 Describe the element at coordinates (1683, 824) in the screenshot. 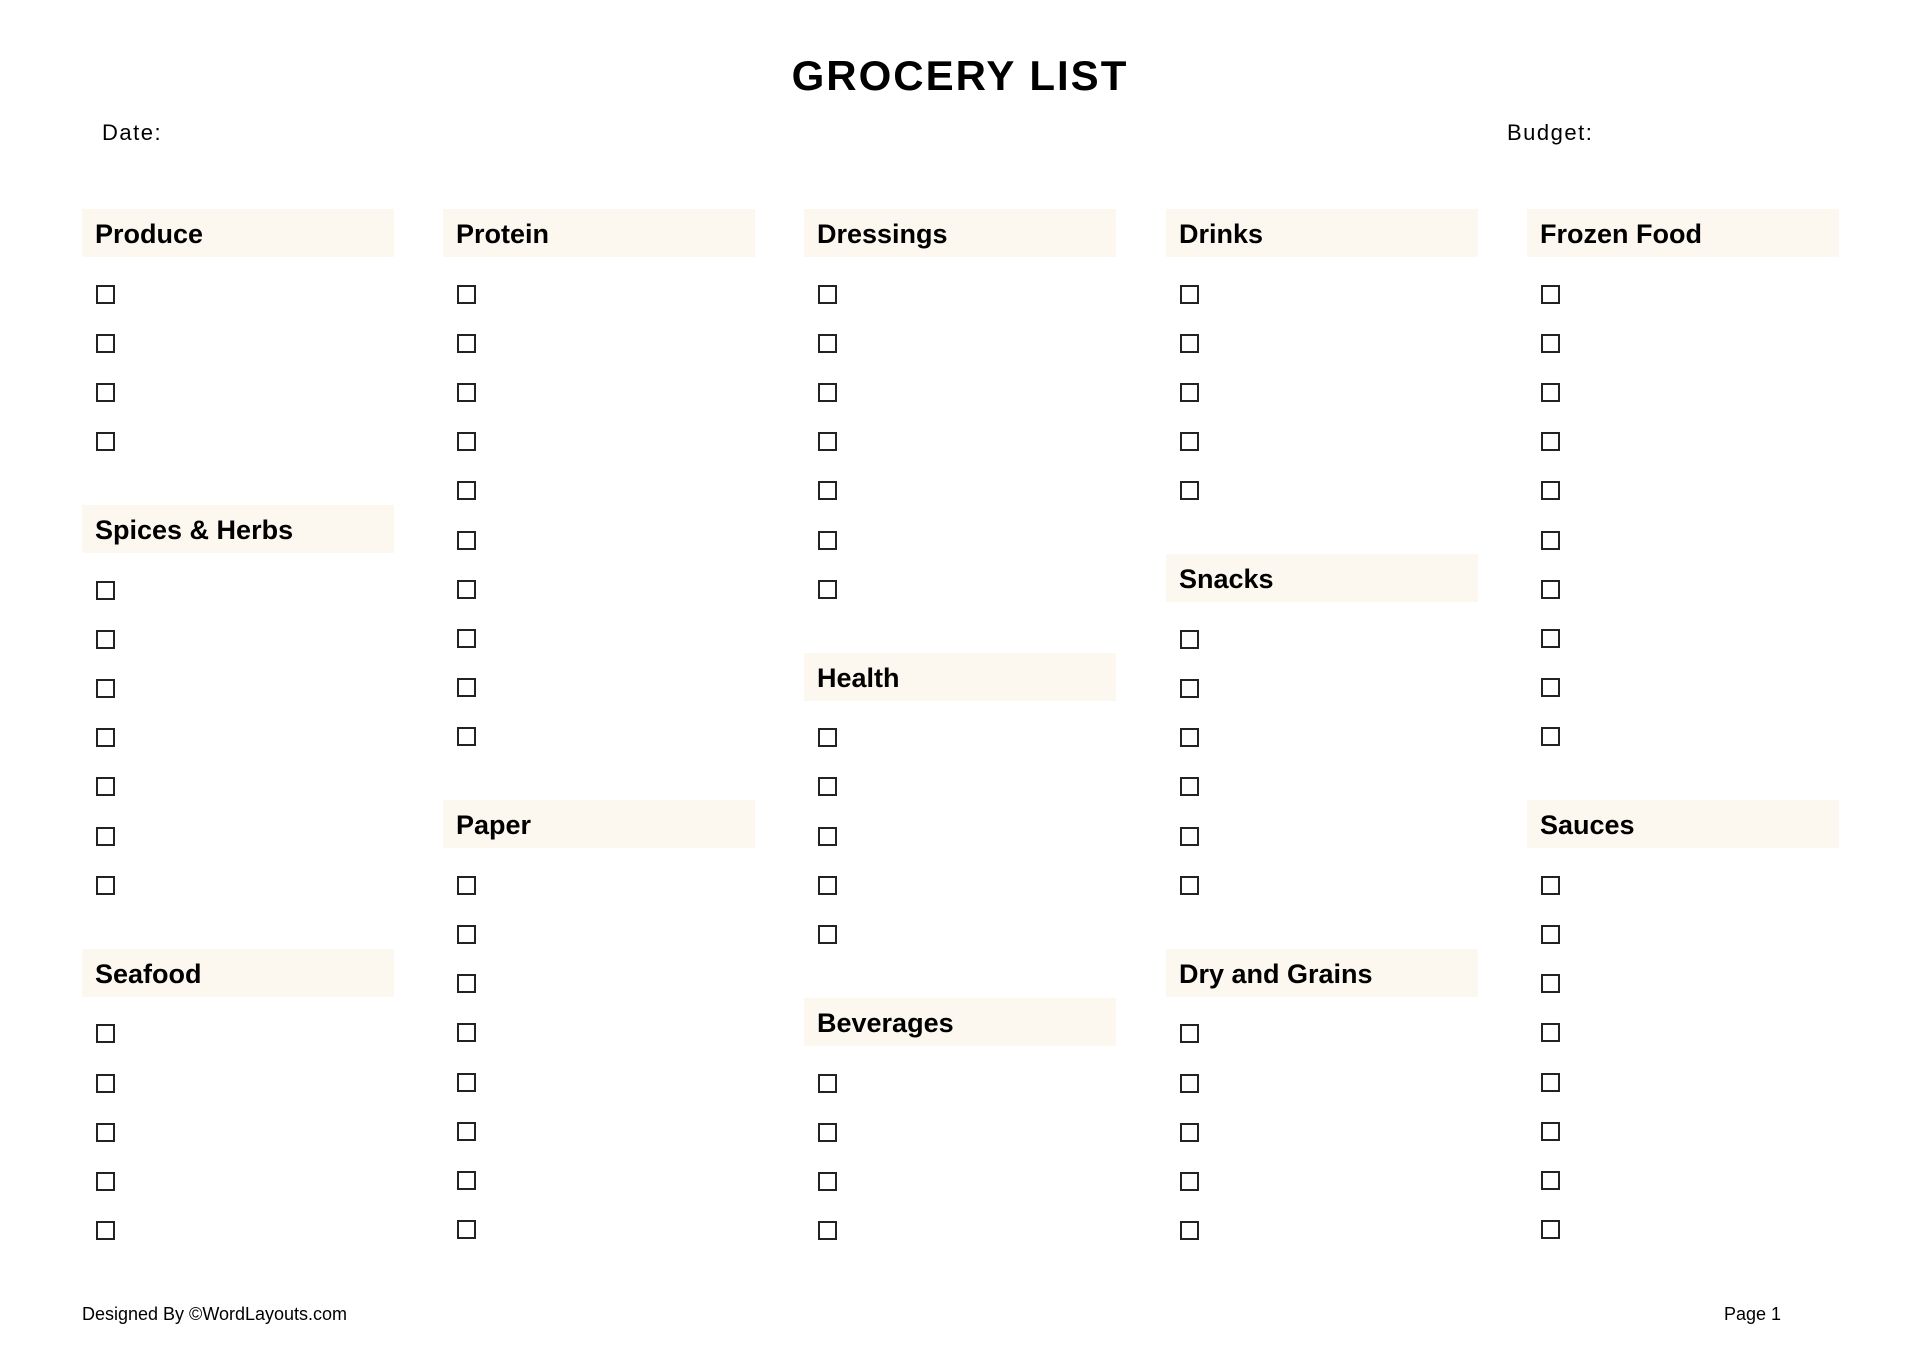

I see `section-header-sauces: Sauces` at that location.